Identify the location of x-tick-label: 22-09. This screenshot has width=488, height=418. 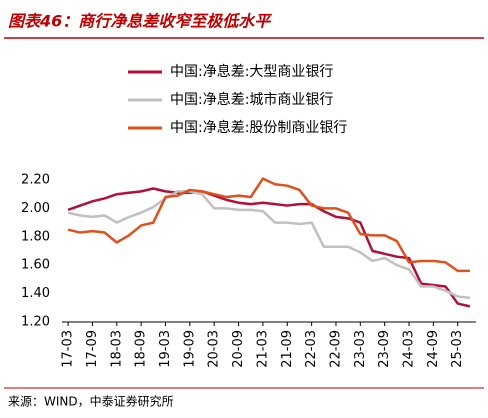
(335, 349).